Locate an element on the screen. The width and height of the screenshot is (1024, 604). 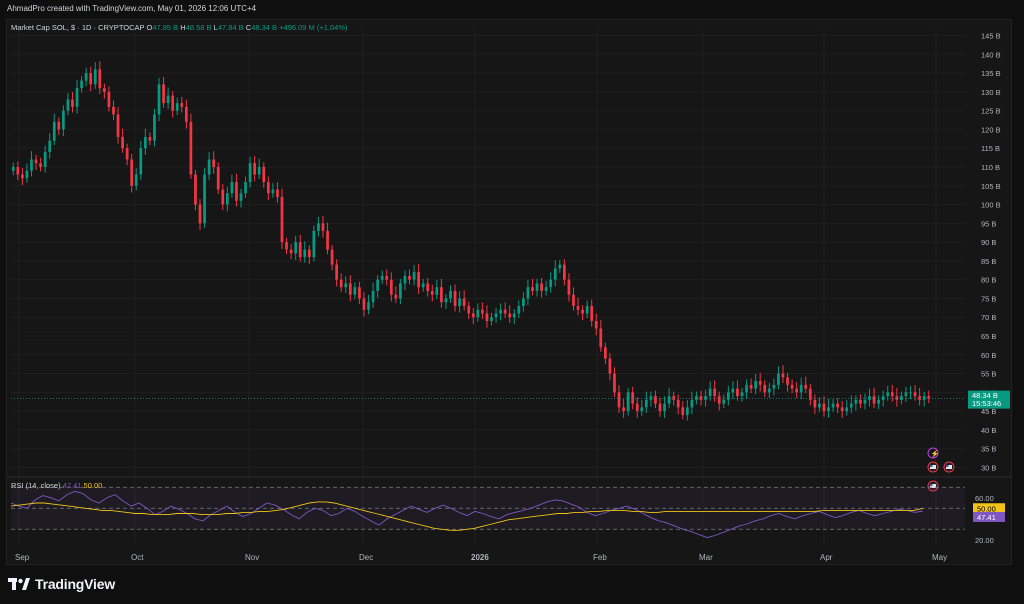
rsi-legend: RSI (14, close) 47.41 50.00 is located at coordinates (56, 485).